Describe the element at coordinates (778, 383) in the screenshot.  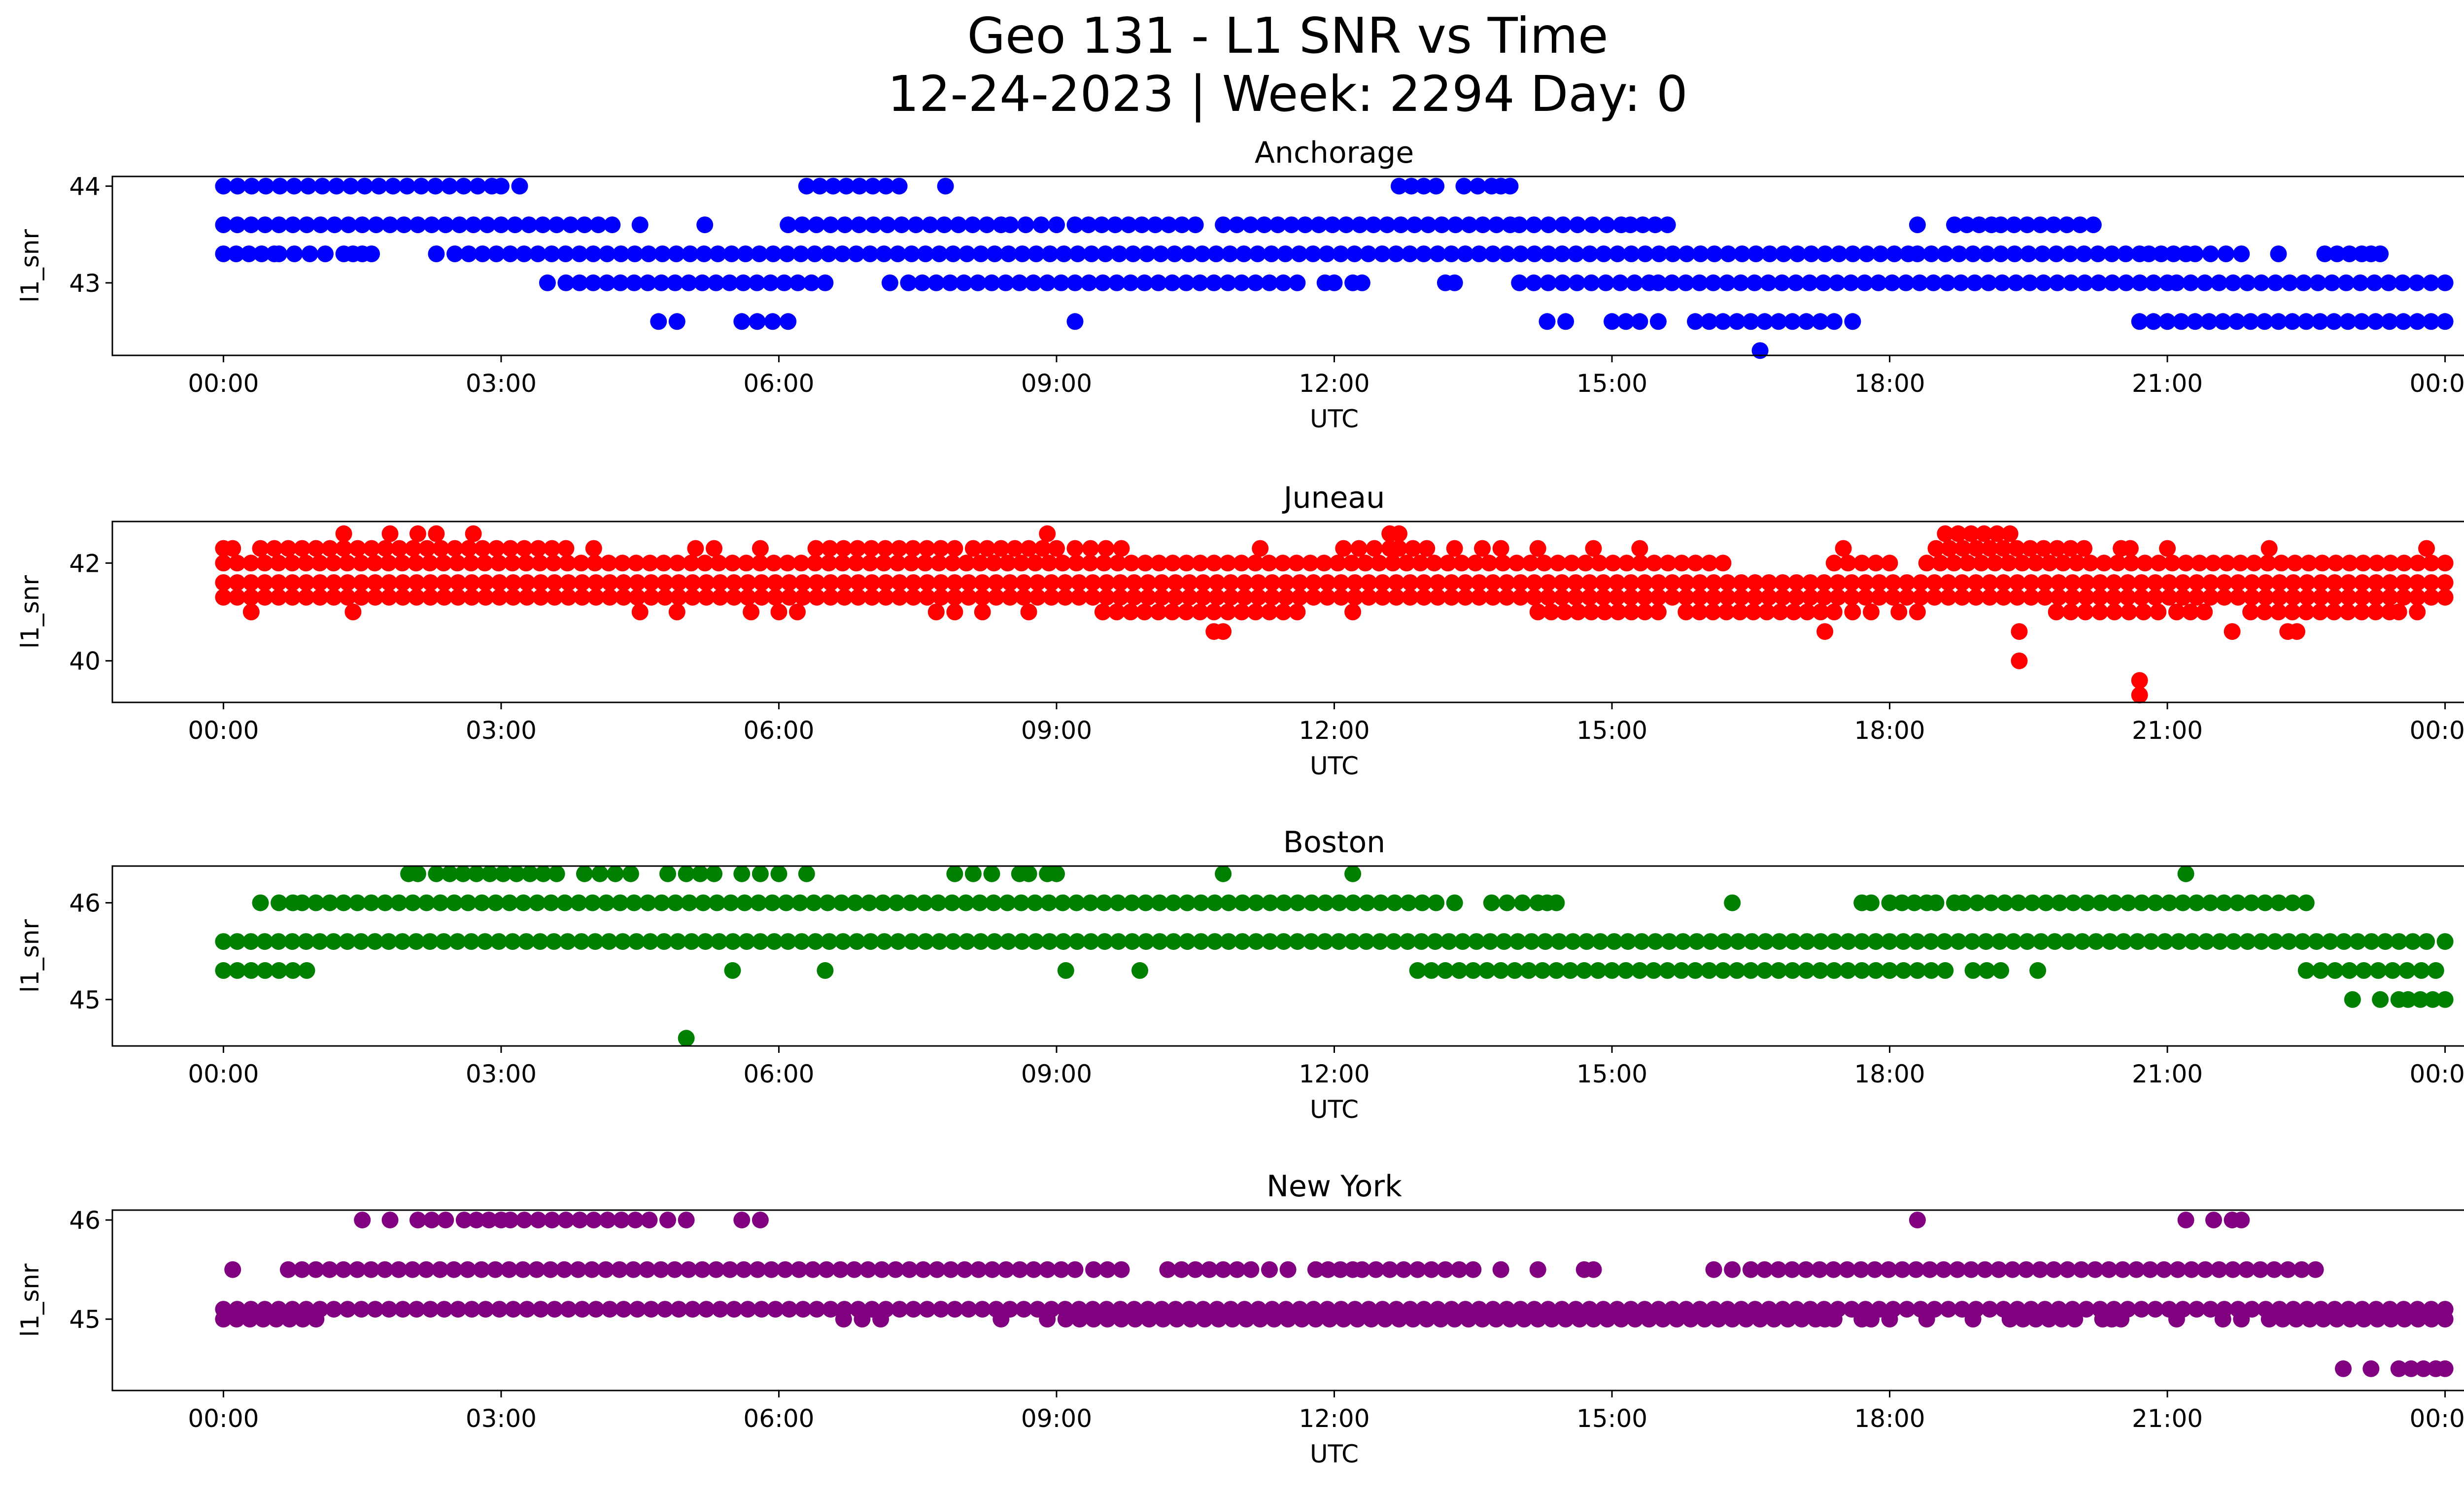
I see `anchorage-x-tick-label: 06:00` at that location.